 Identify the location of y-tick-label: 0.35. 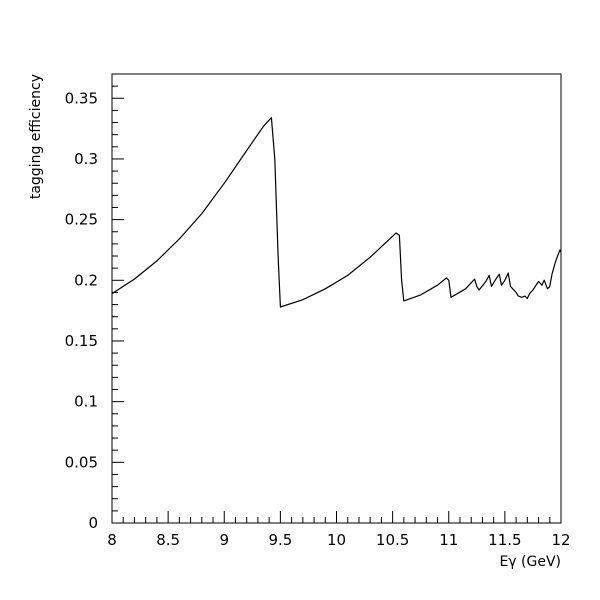
(81, 98).